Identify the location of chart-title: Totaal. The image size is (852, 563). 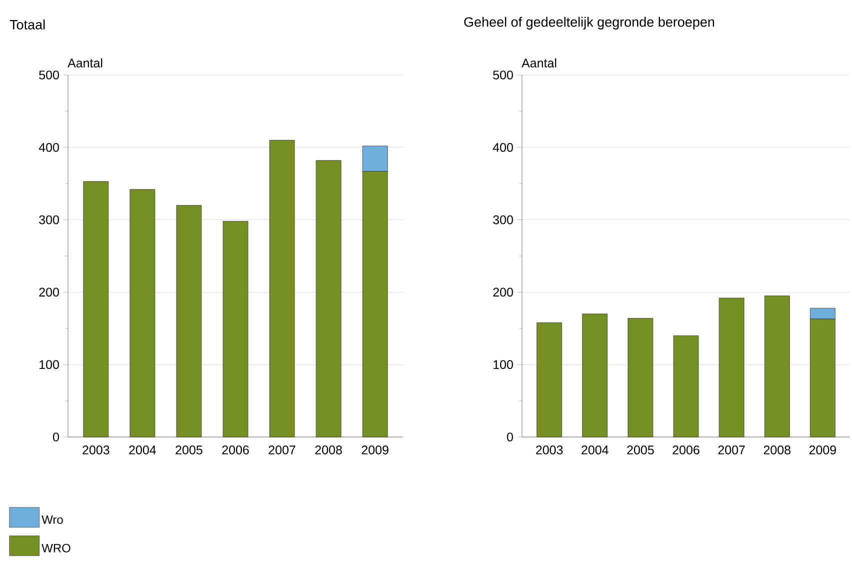
(27, 25).